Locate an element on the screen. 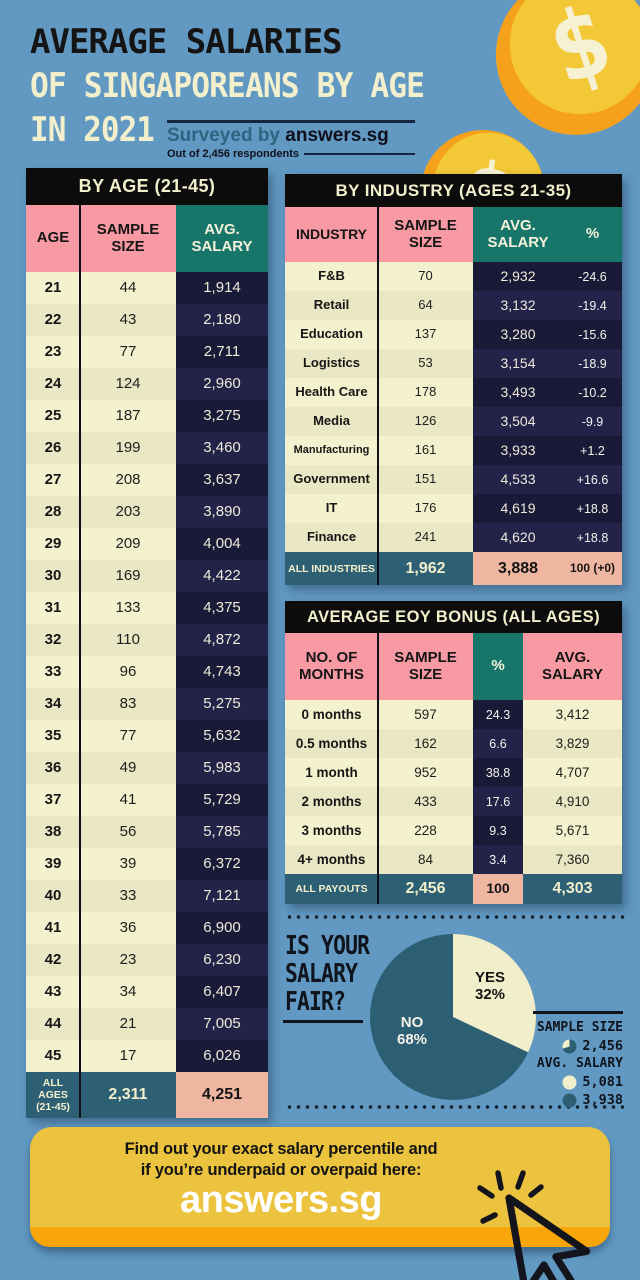 Image resolution: width=640 pixels, height=1280 pixels. by-age-cell: 4,375 is located at coordinates (222, 608).